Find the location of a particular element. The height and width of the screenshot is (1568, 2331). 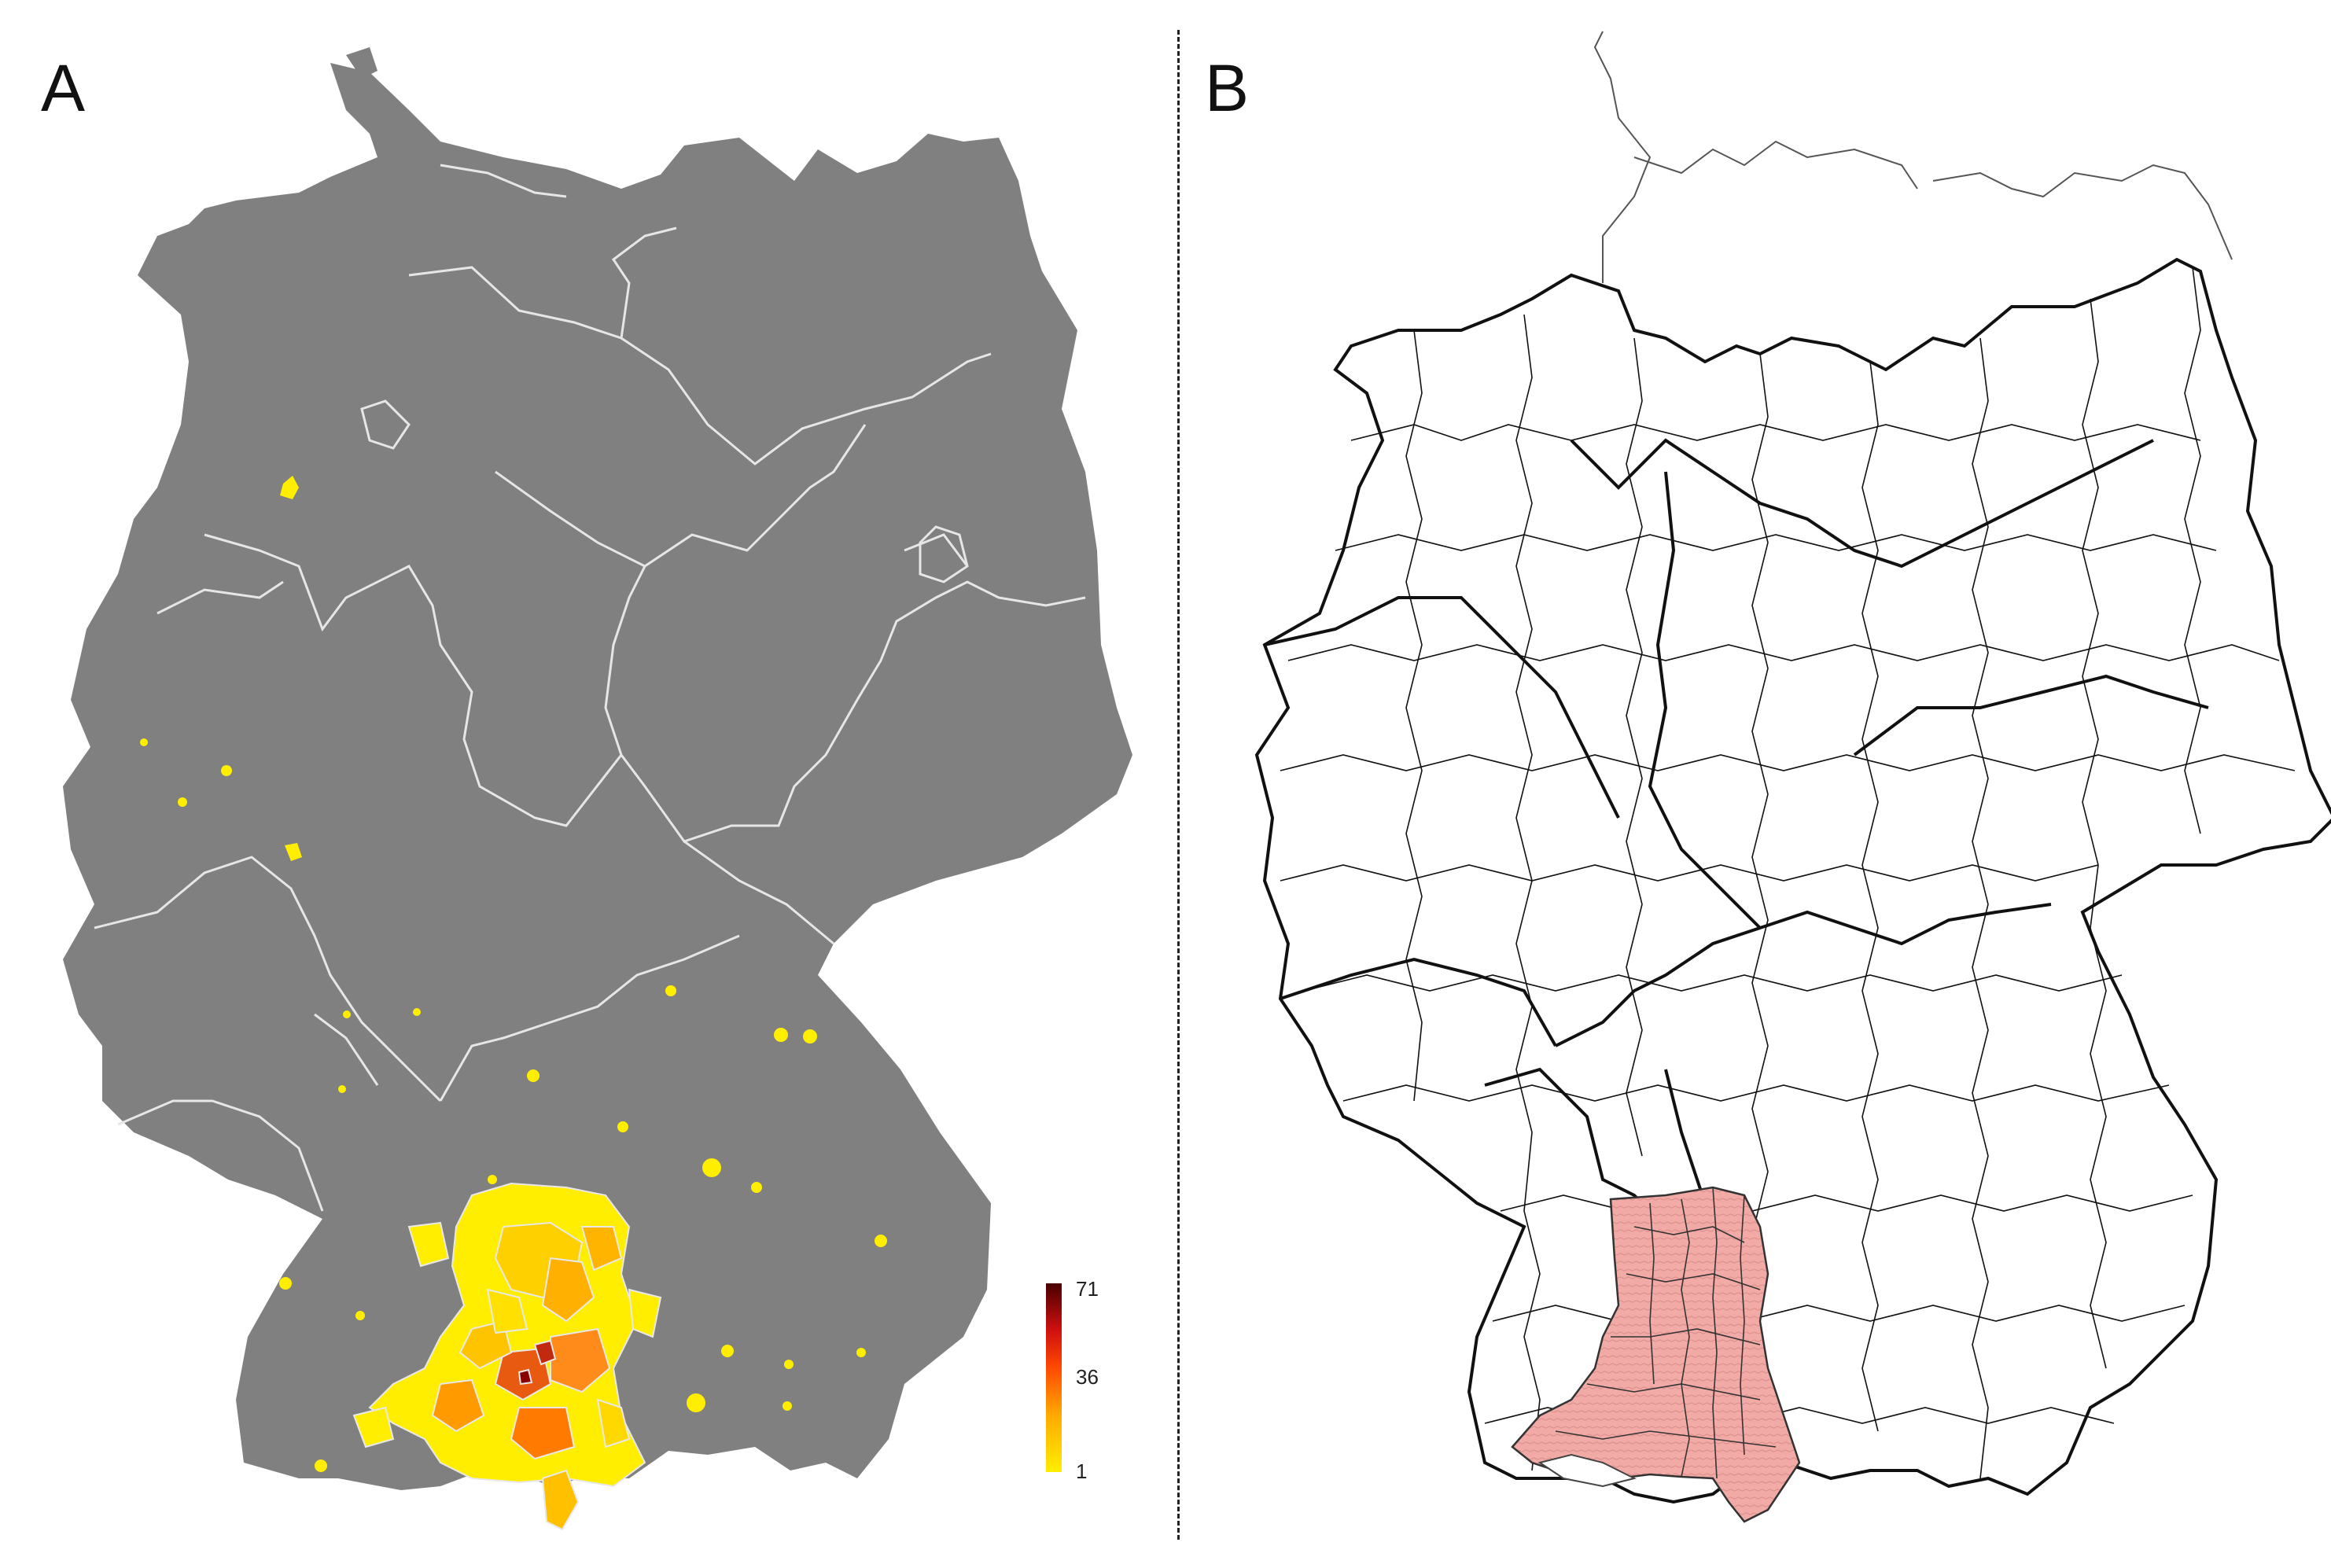

legend-min-label: 1 is located at coordinates (1081, 1471).